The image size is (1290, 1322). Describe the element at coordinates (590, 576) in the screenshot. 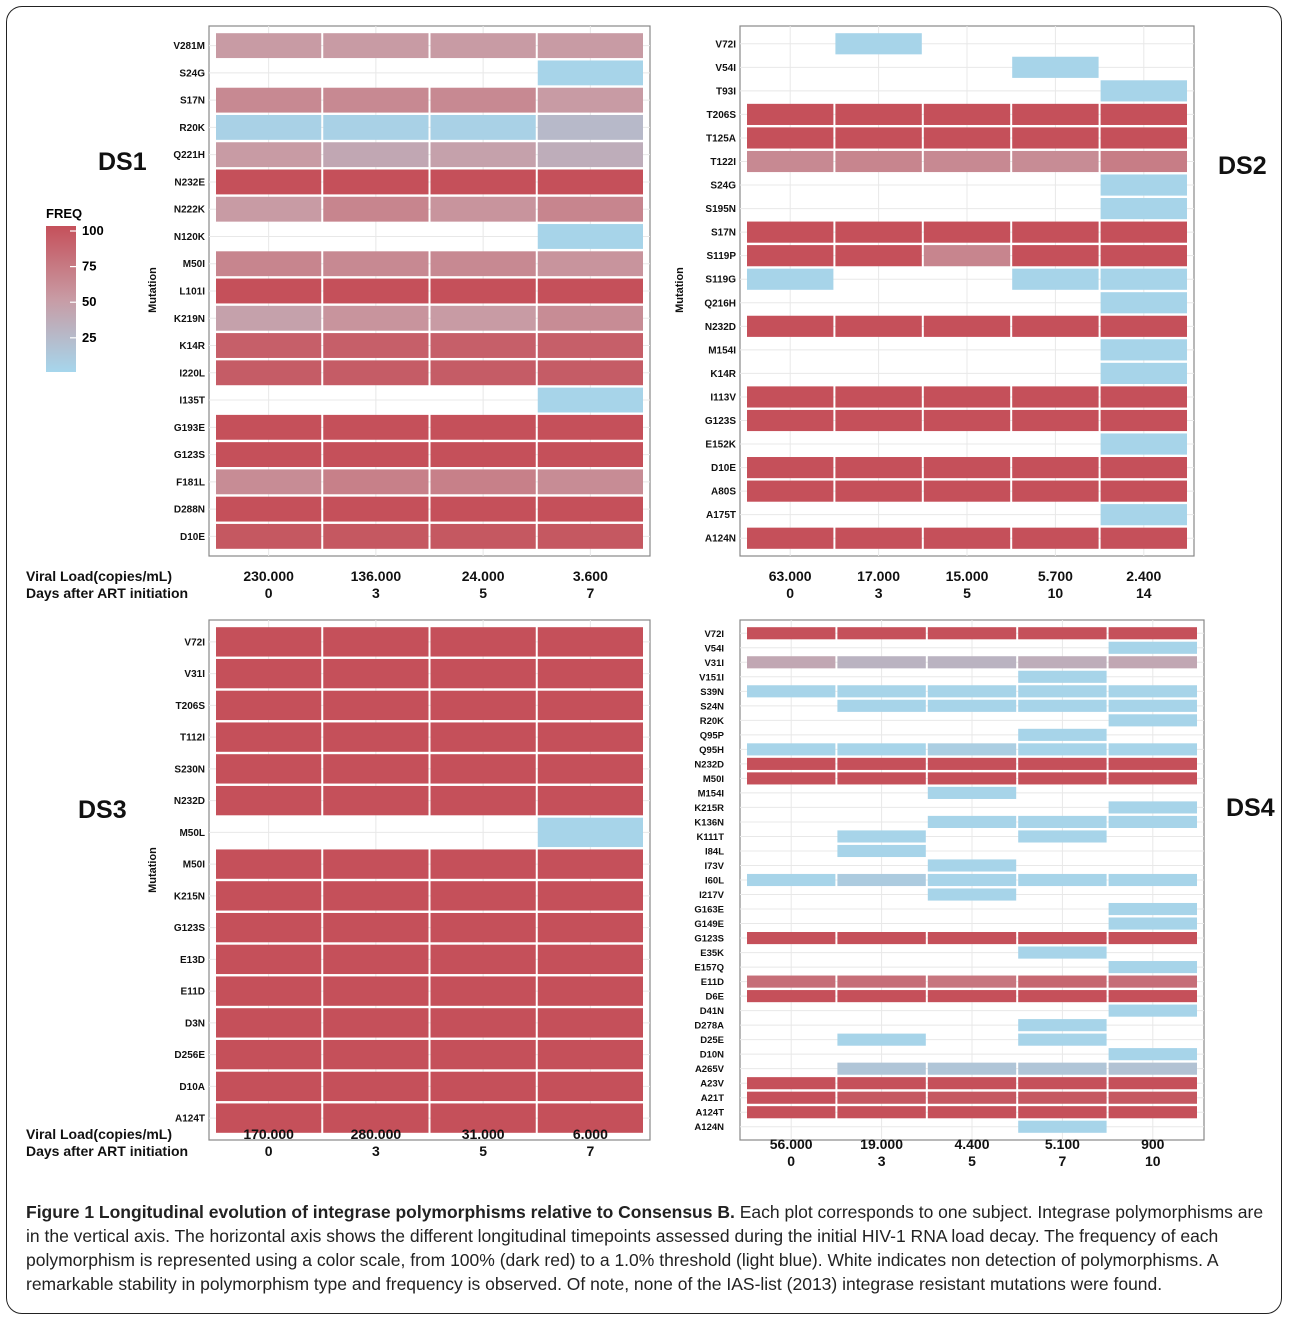

I see `viral-load-value: 3.600` at that location.